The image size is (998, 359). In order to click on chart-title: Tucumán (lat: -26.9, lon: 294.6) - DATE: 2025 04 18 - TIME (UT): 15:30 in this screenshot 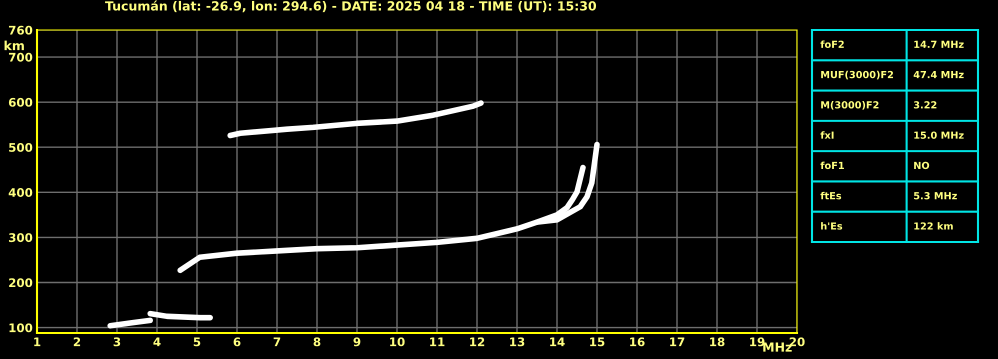, I will do `click(350, 6)`.